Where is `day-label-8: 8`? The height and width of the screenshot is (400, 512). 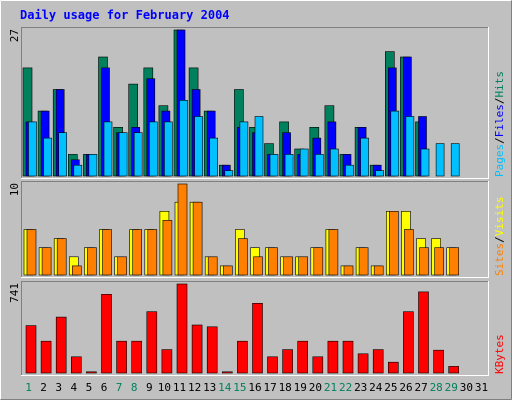 day-label-8: 8 is located at coordinates (134, 387).